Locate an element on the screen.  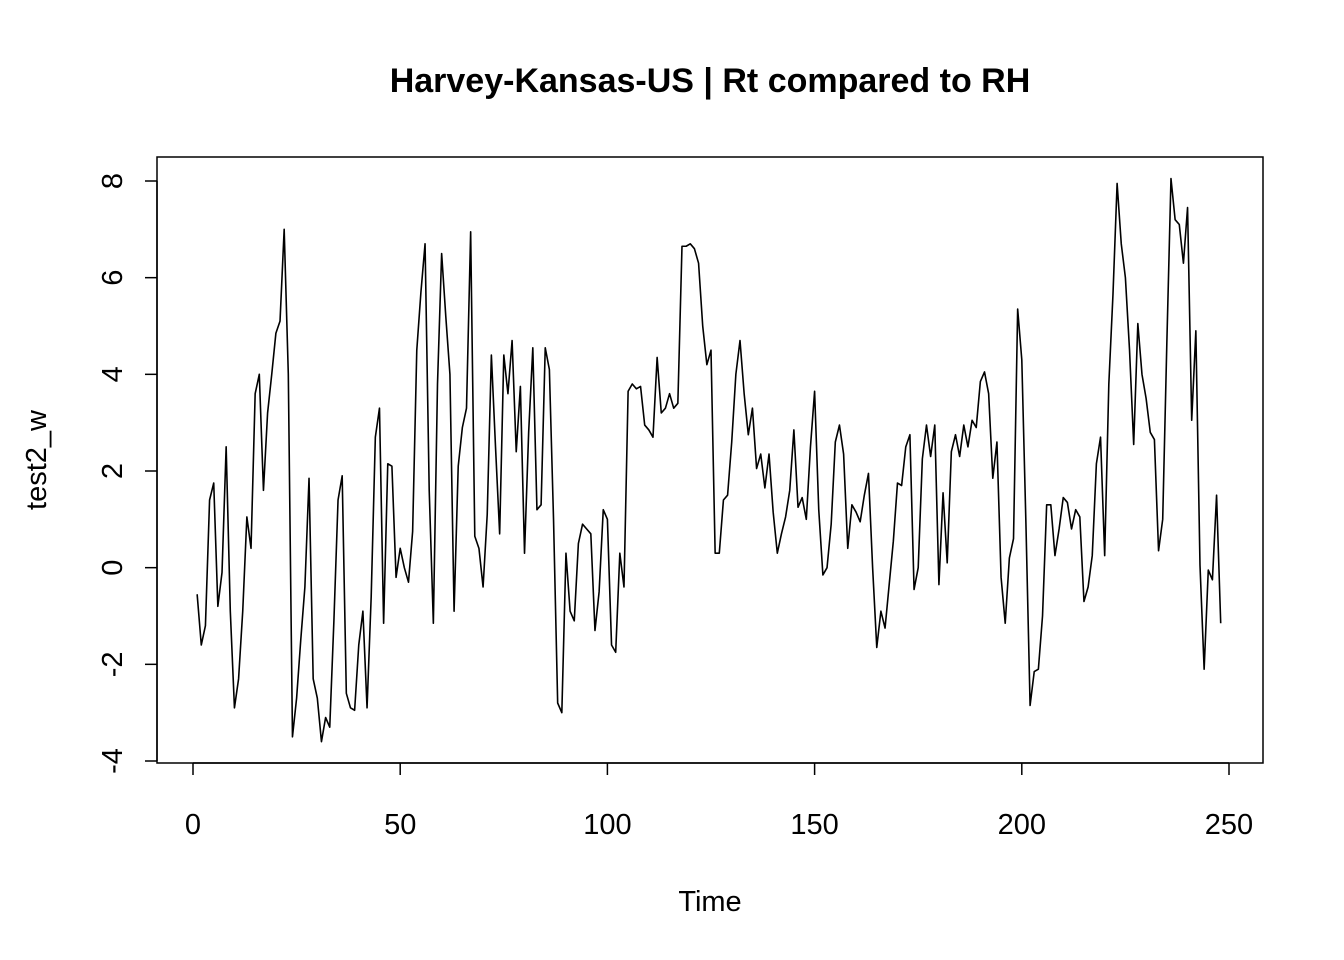
y-tick-label: 4 is located at coordinates (113, 374).